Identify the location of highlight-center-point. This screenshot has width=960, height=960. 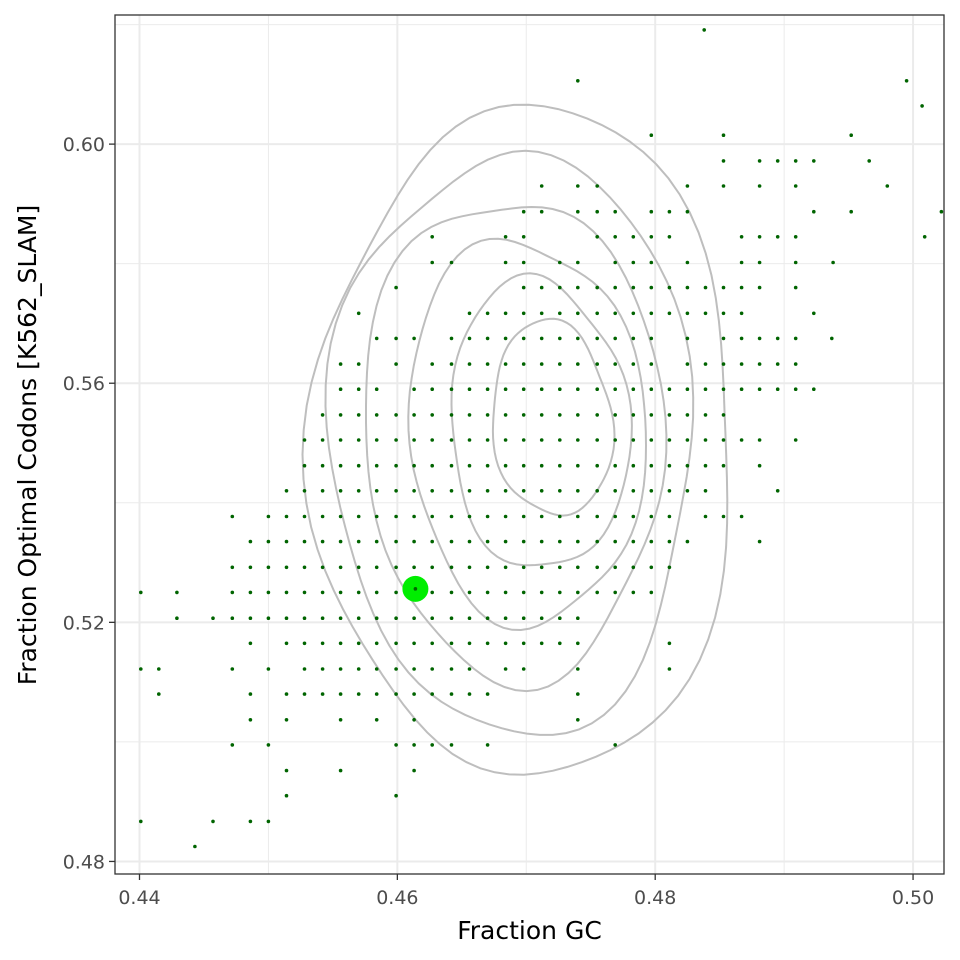
(415, 589).